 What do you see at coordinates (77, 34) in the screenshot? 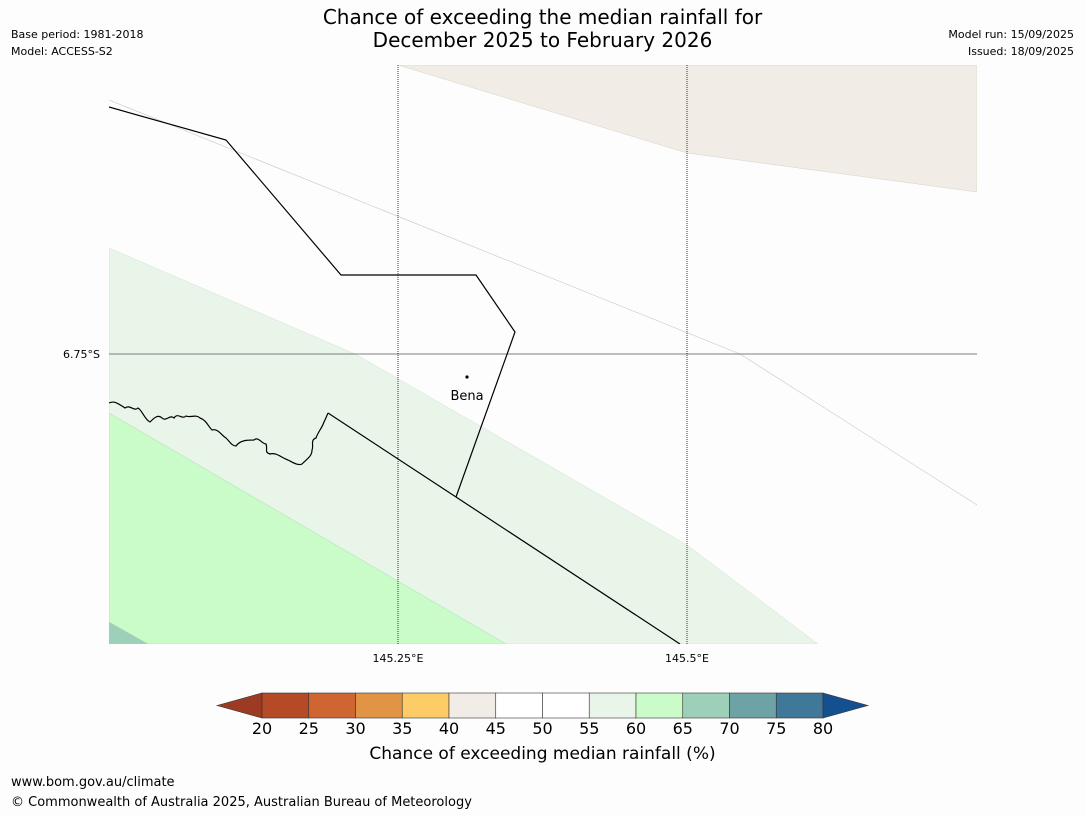
I see `base-period-text: Base period: 1981-2018` at bounding box center [77, 34].